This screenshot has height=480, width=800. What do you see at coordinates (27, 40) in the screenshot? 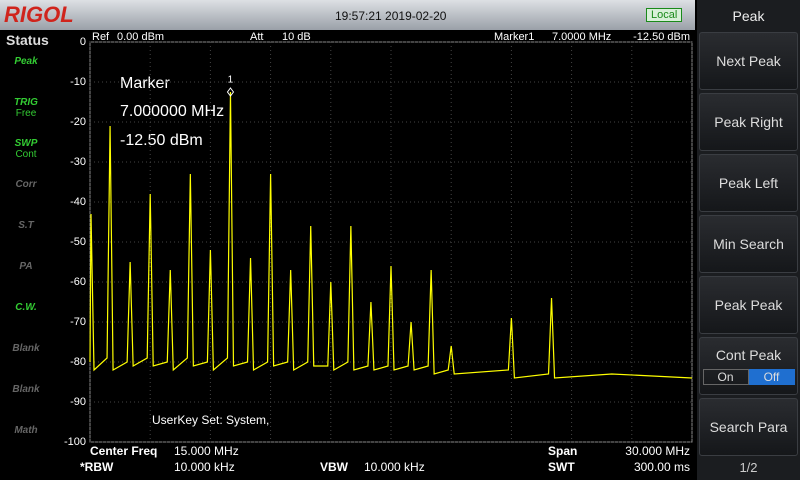
I see `status-title: Status` at bounding box center [27, 40].